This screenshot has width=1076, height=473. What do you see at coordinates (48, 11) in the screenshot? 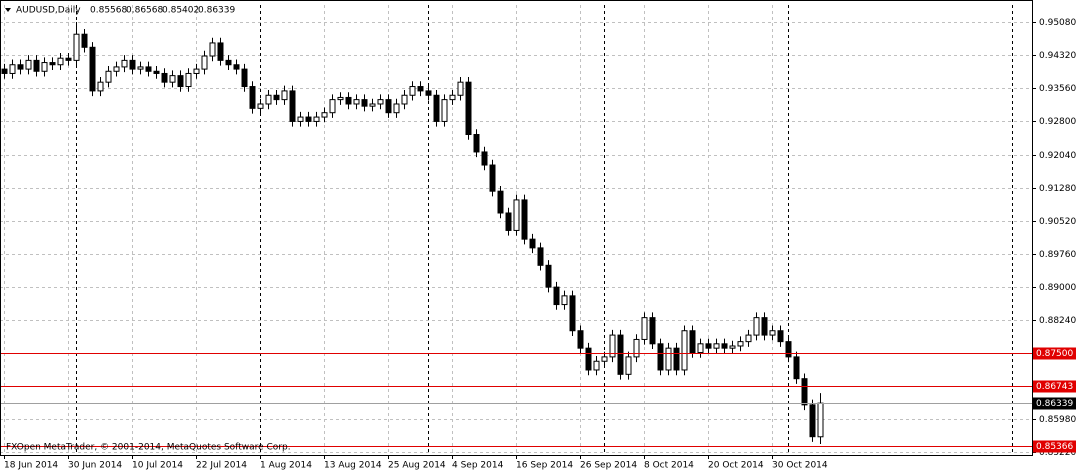
I see `chart-title: AUDUSD,Daily` at bounding box center [48, 11].